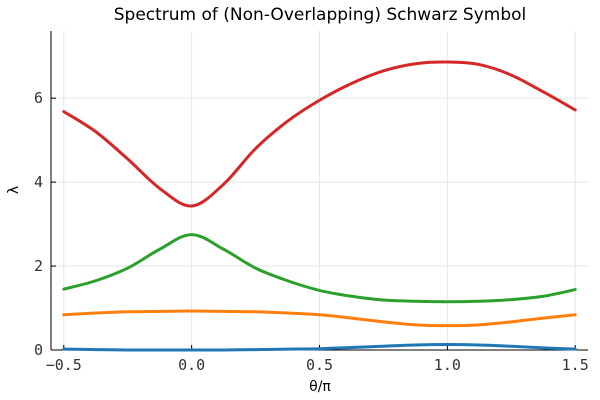  Describe the element at coordinates (38, 182) in the screenshot. I see `y-tick-label: 4` at that location.